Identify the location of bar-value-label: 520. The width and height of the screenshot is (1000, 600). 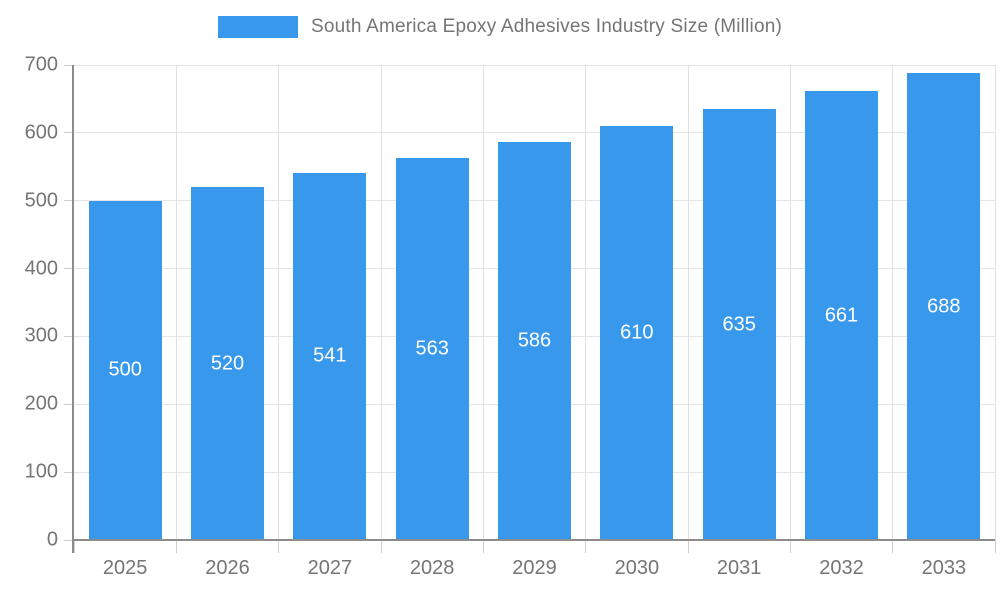
(227, 363).